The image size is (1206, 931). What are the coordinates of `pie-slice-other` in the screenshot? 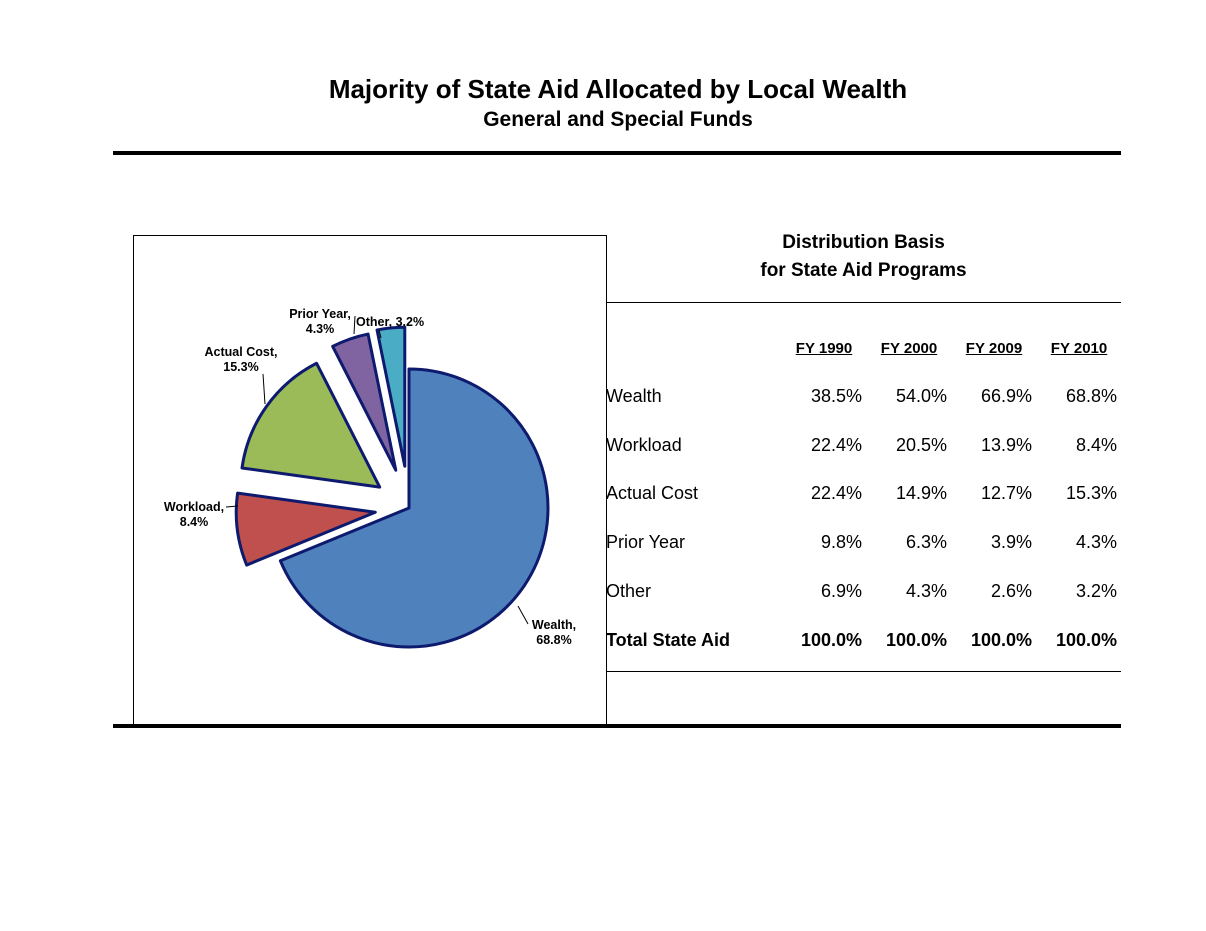 It's located at (391, 396).